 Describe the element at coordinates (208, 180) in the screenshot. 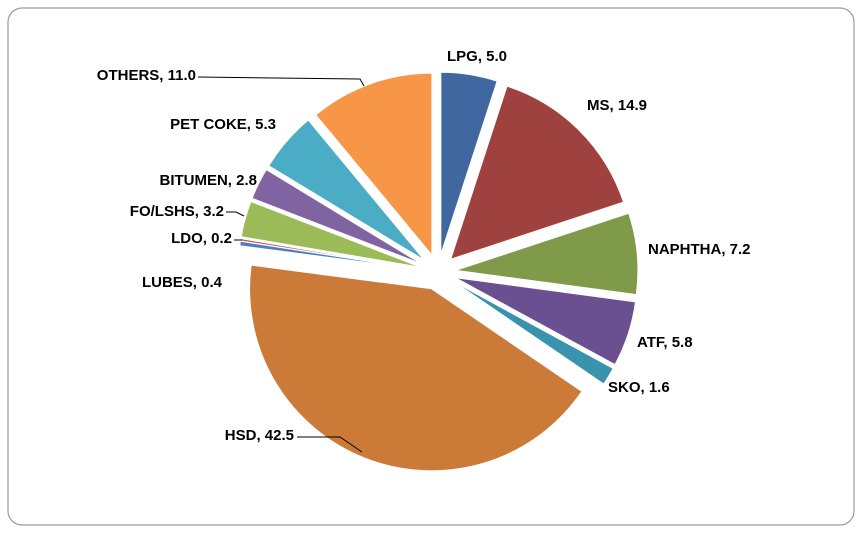

I see `data-label: BITUMEN, 2.8` at that location.